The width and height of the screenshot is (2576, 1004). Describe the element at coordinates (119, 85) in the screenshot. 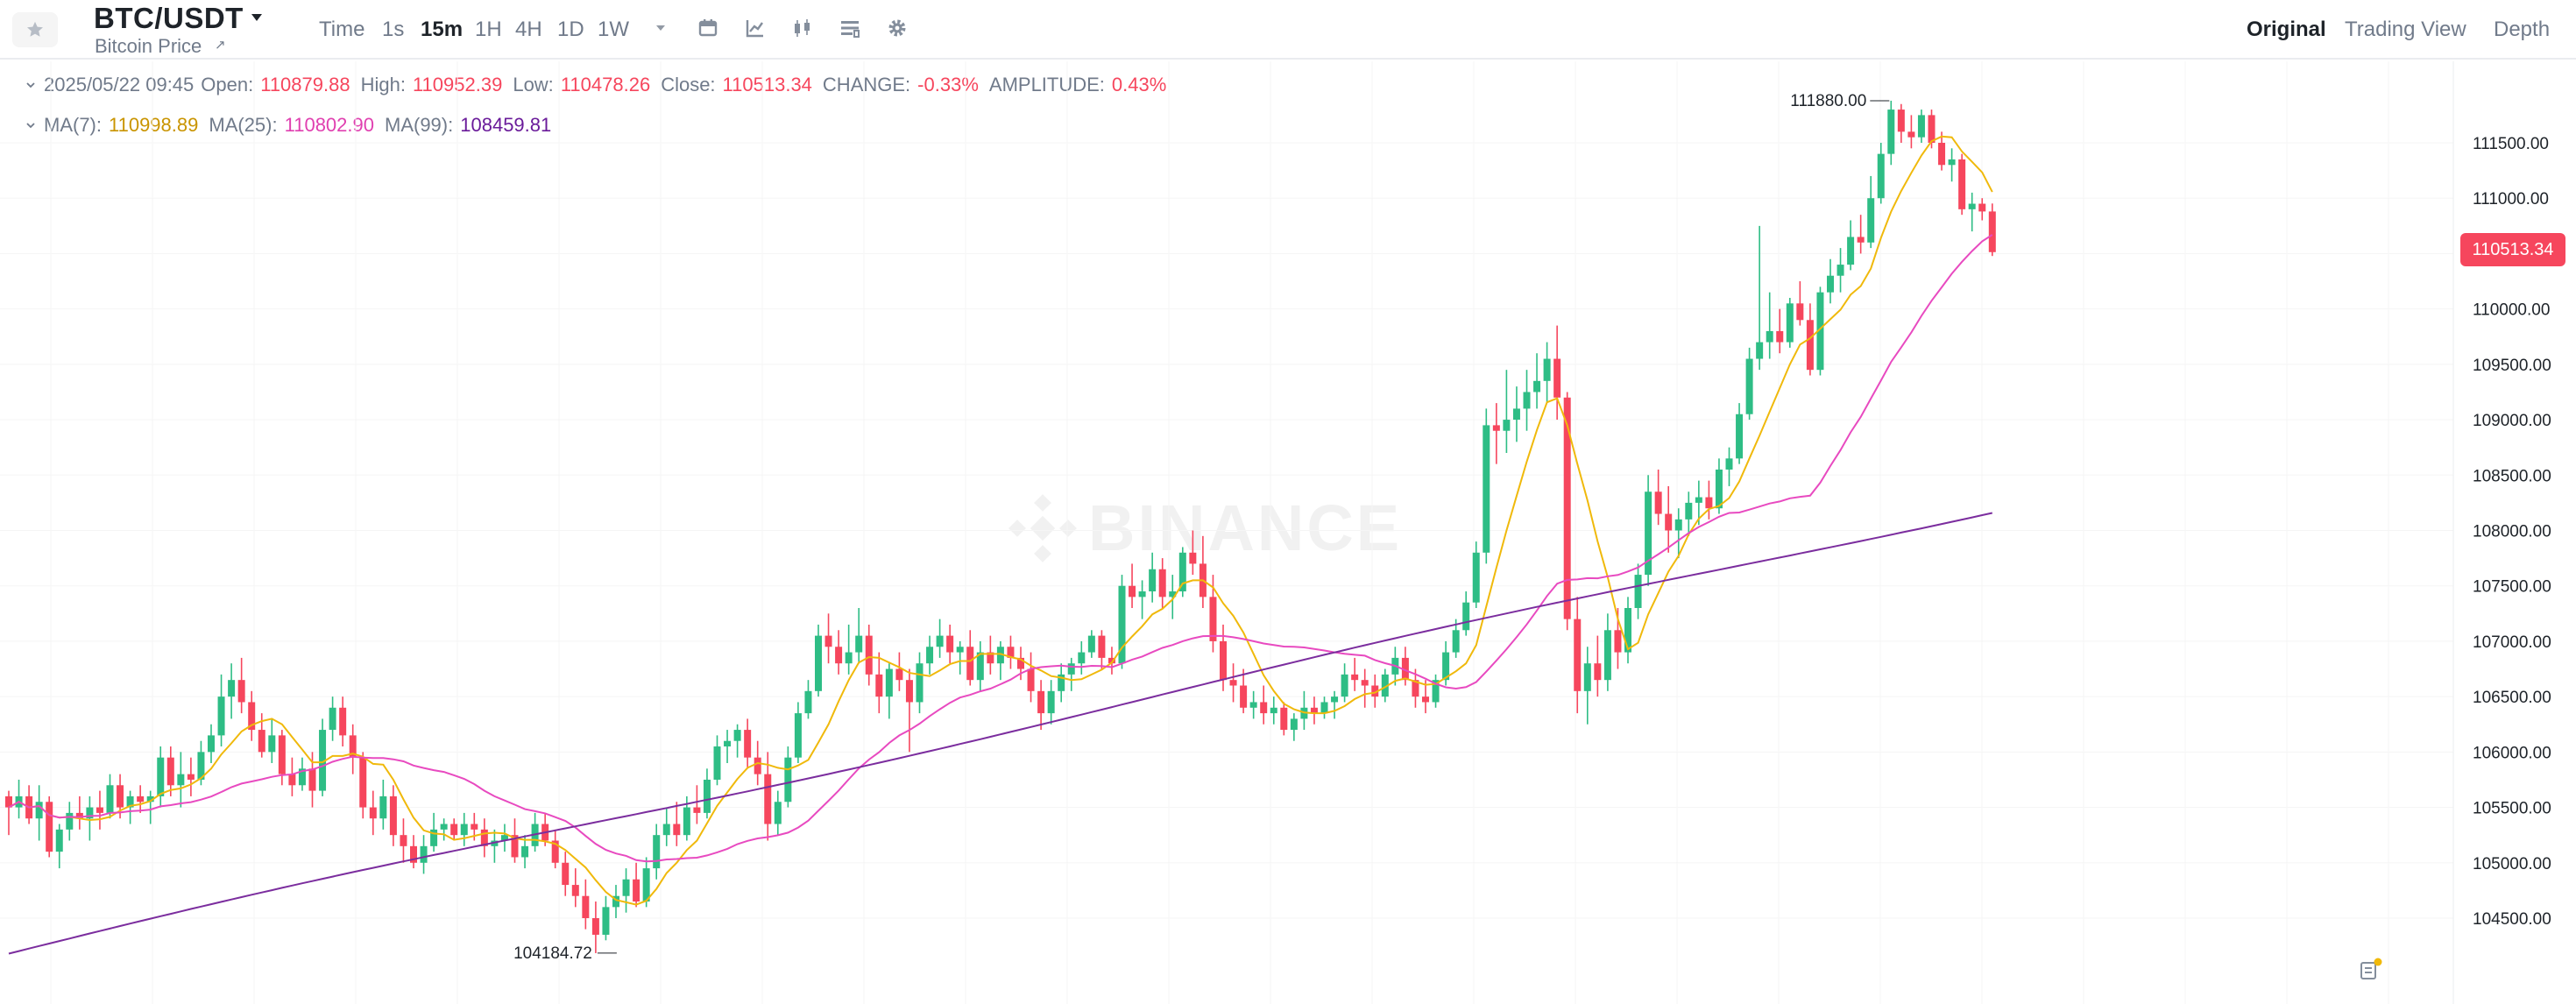

I see `candle-time: 2025/05/22 09:45` at that location.